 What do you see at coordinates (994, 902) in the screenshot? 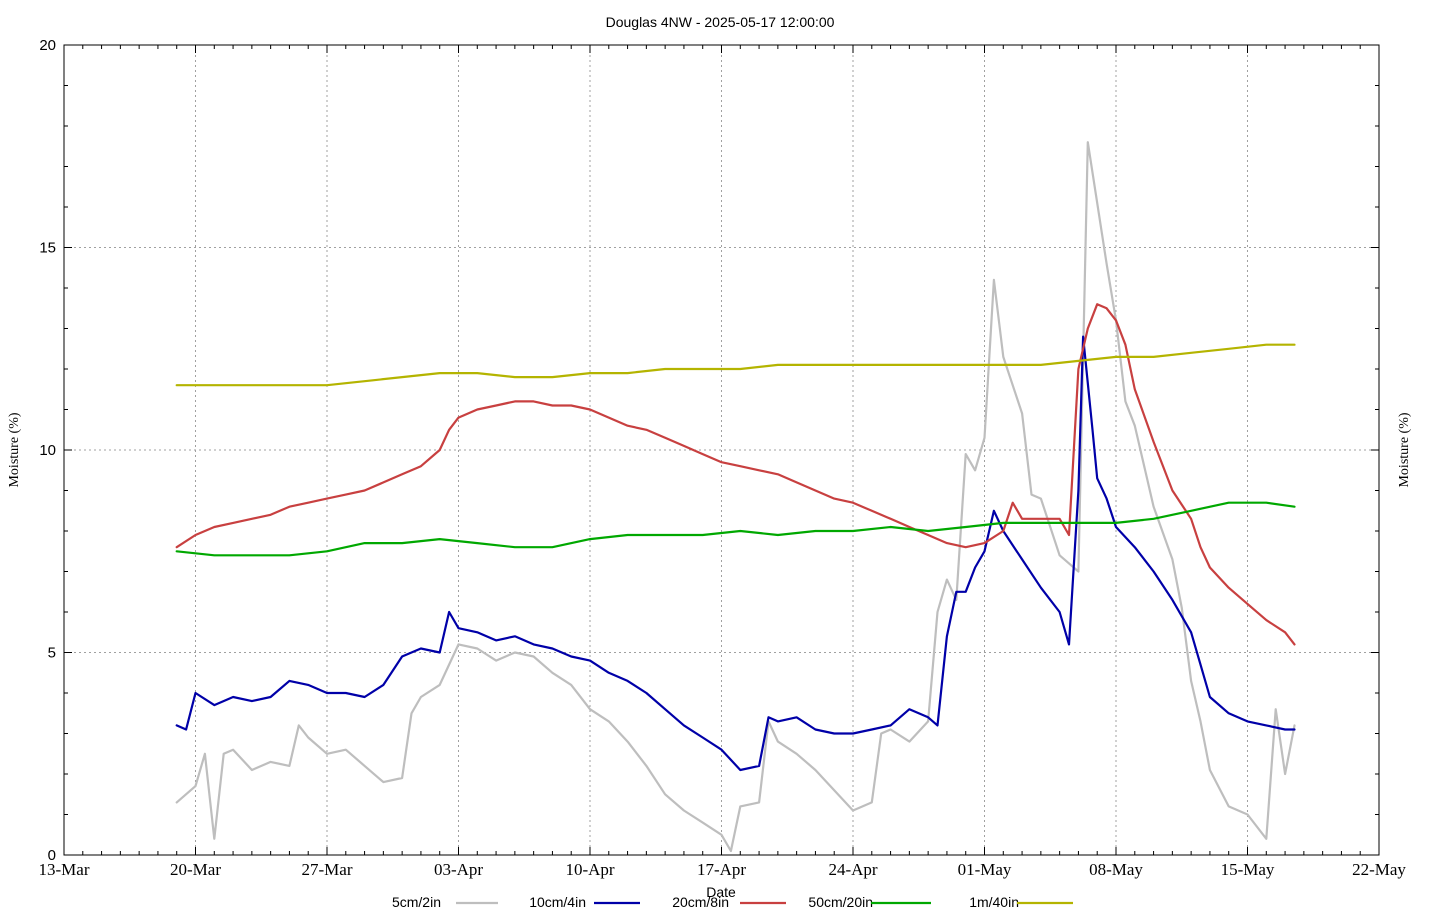
I see `legend-label-1m-40in: 1m/40in` at bounding box center [994, 902].